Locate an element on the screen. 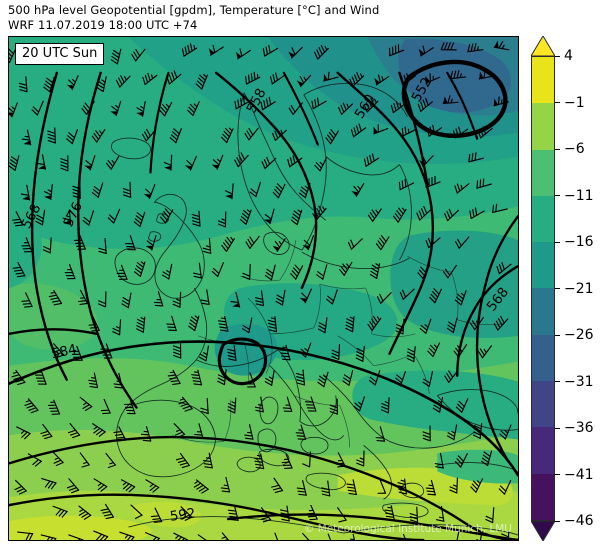 This screenshot has height=558, width=603. colorbar-ticks: 4 −1 −6 −11 −16 −21 −26 −31 −36 −41 −46 is located at coordinates (579, 288).